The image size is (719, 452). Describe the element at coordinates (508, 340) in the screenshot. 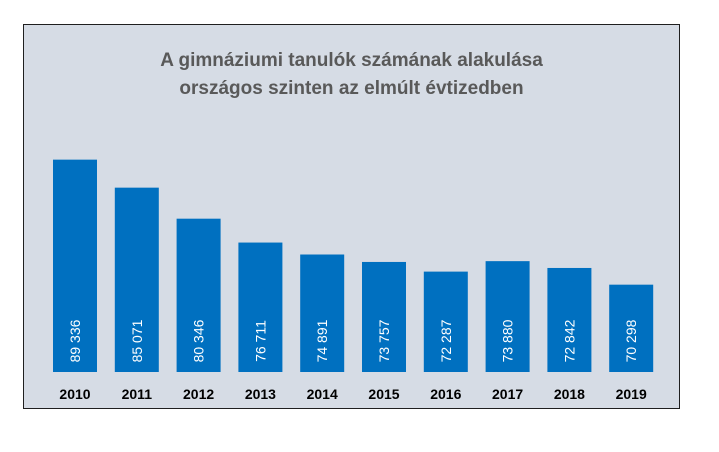

I see `value-label-2017: 73 880` at that location.